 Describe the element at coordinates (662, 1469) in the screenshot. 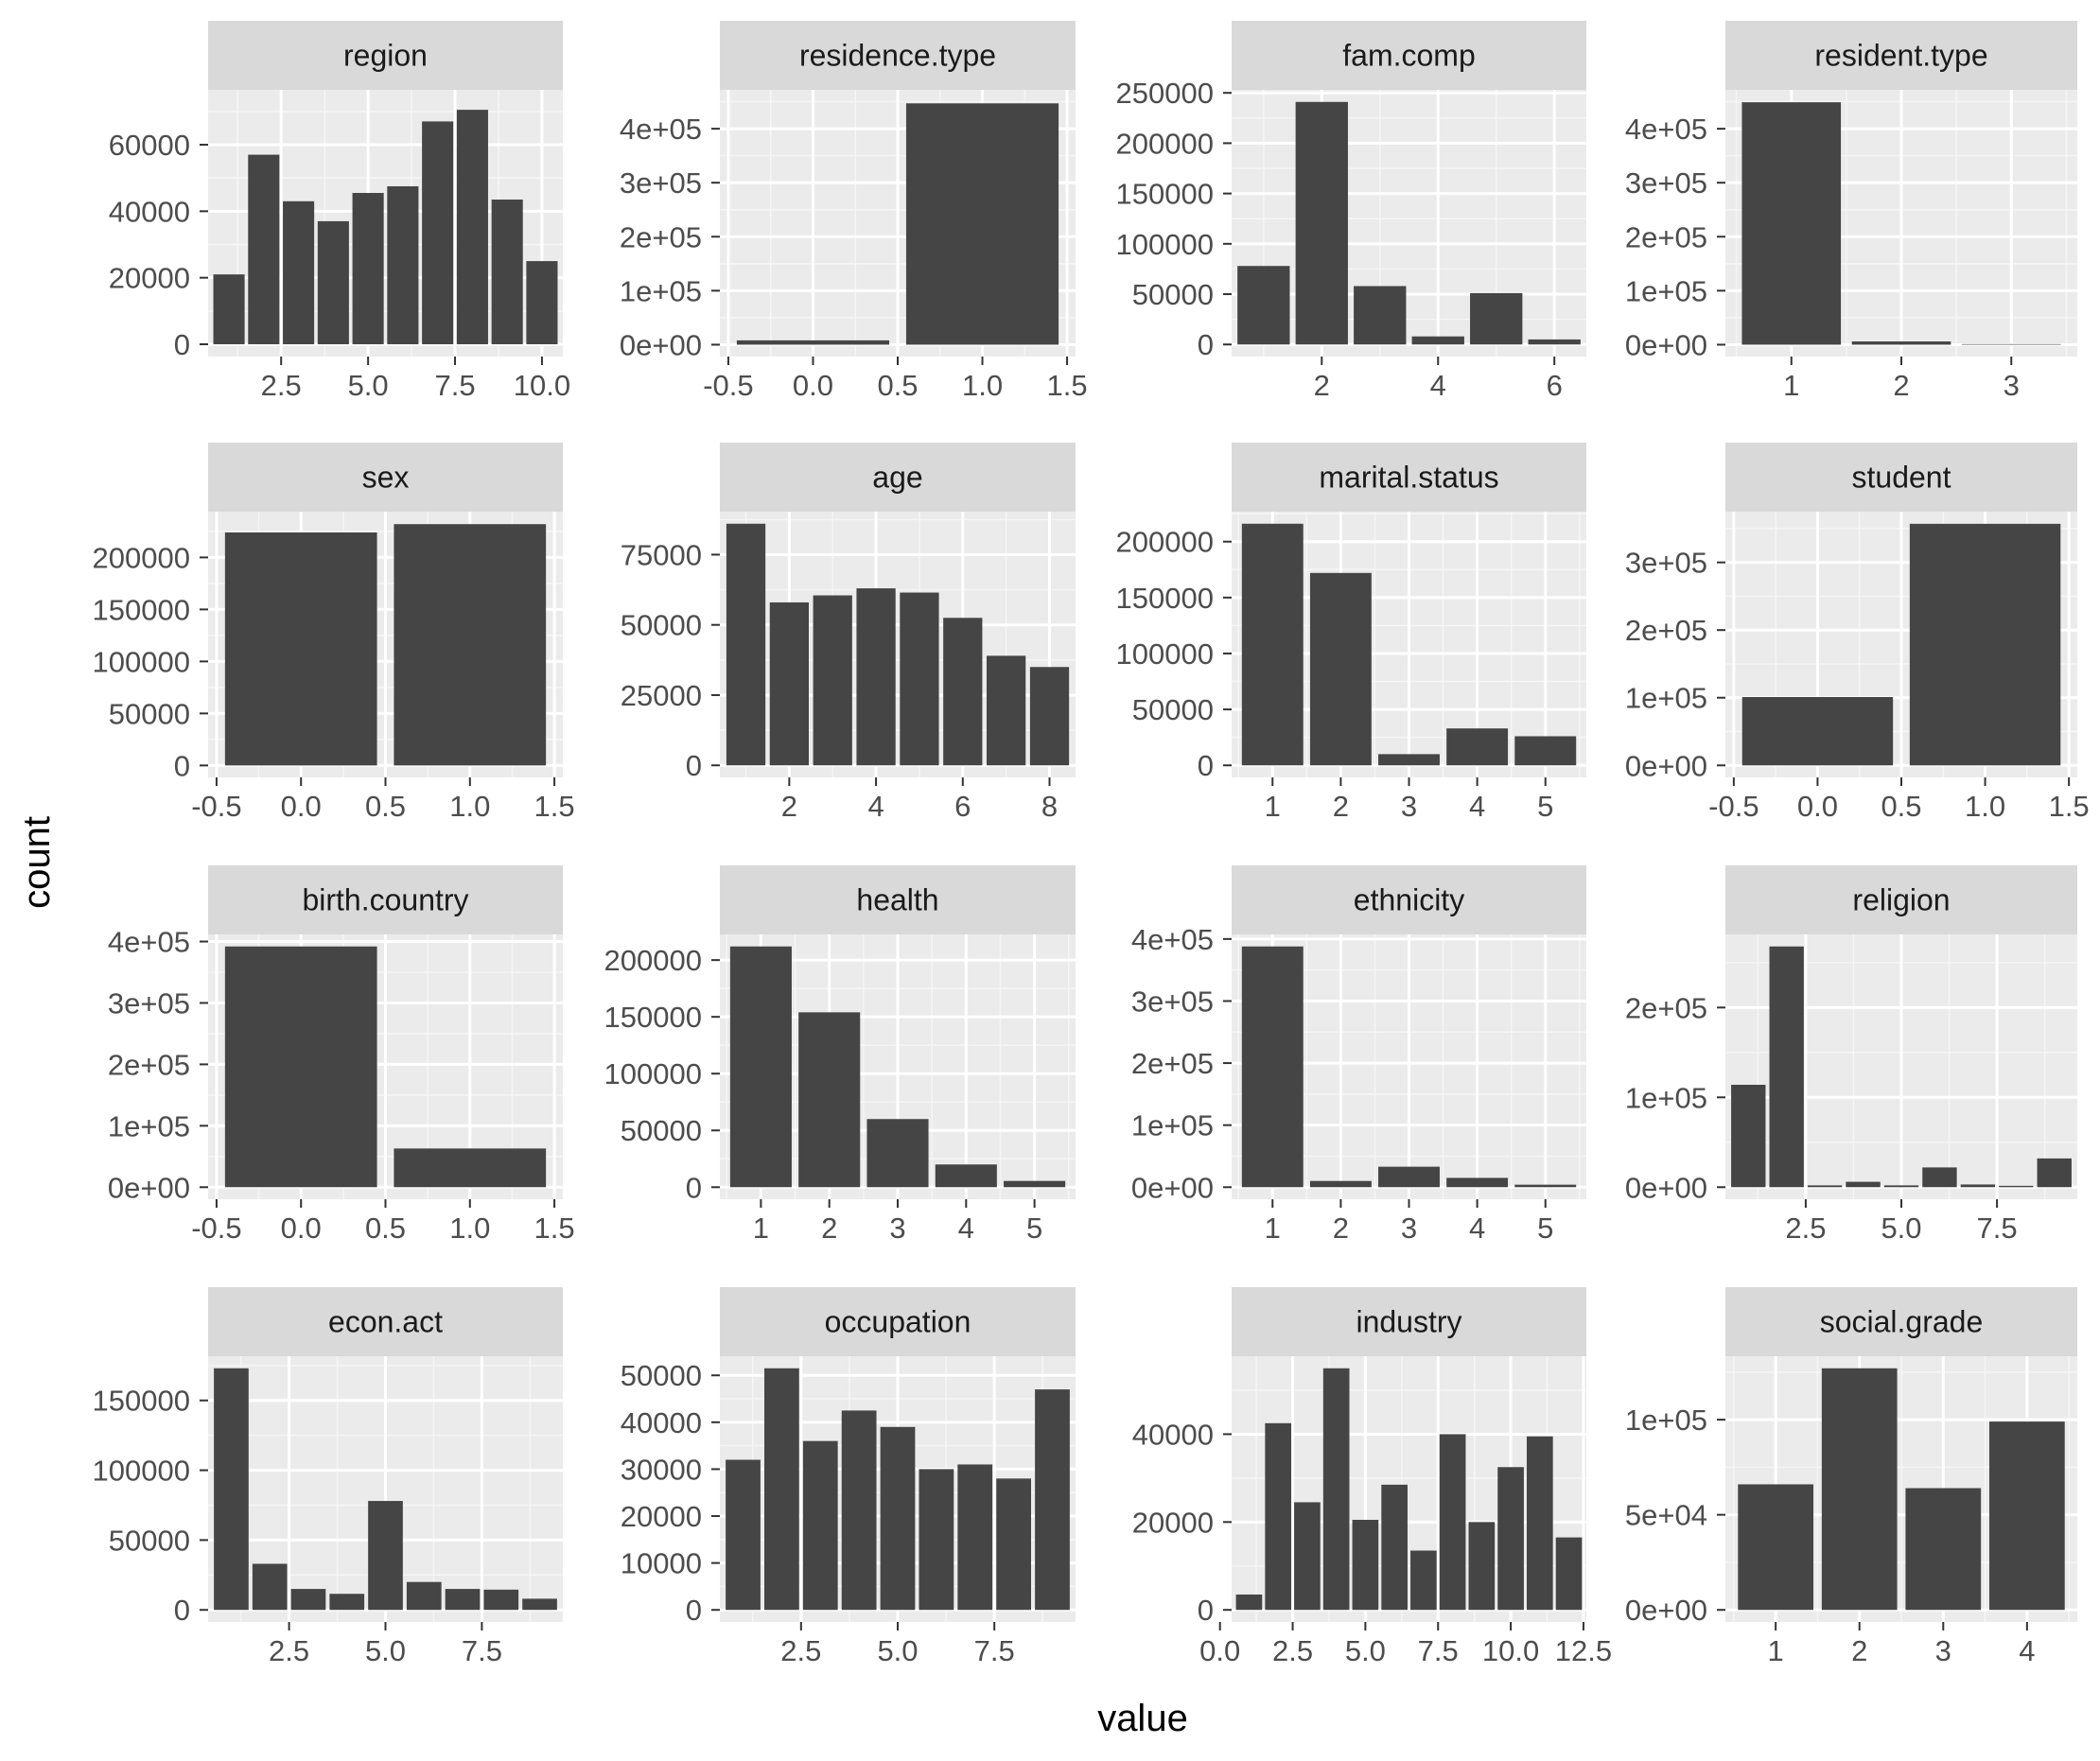

I see `y-tick-label: 30000` at that location.